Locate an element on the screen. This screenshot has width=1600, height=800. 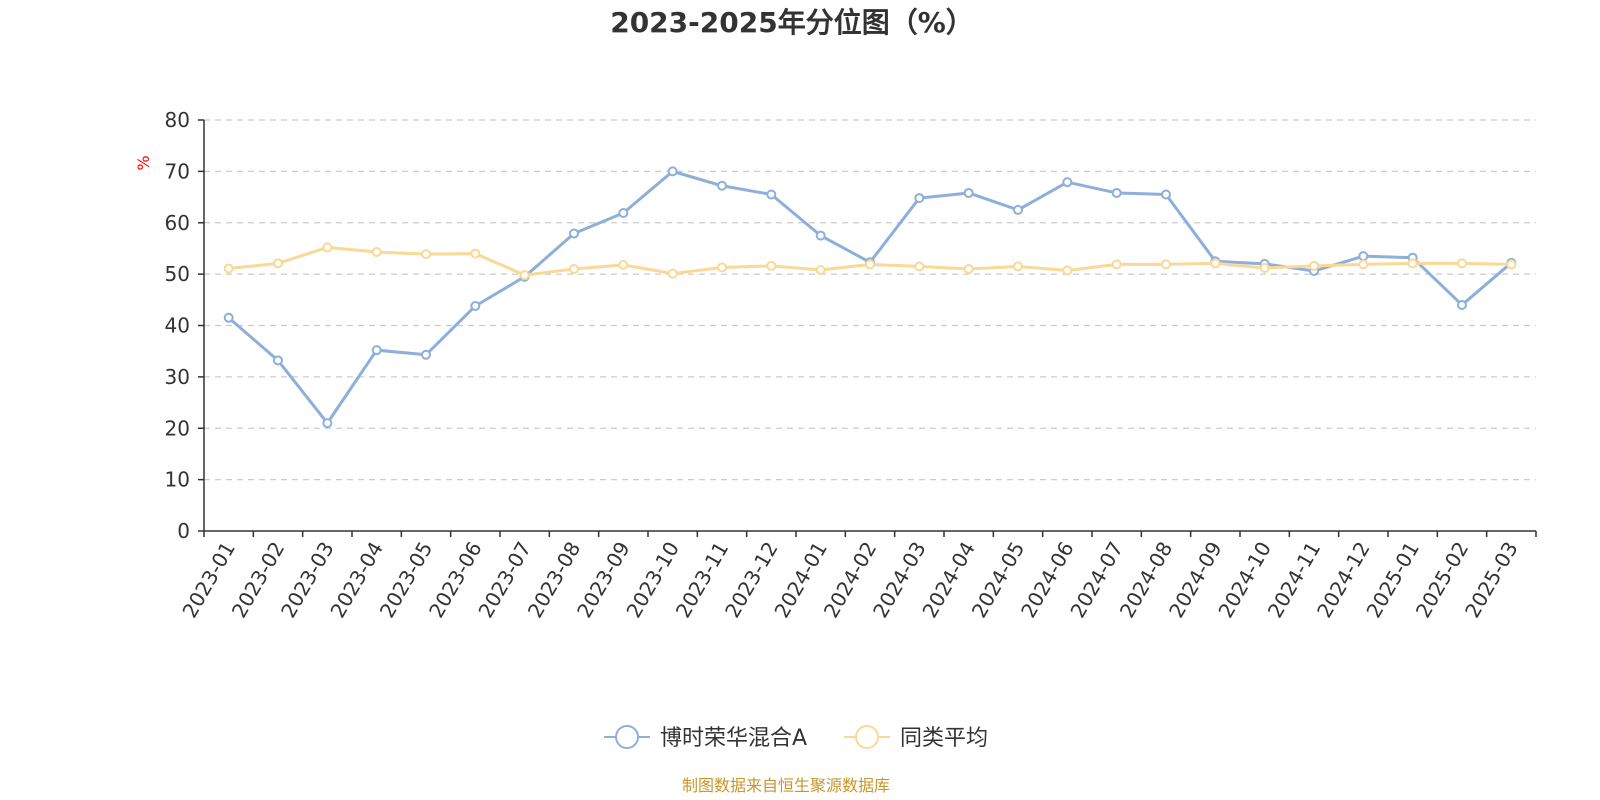
y-tick-label: 20 is located at coordinates (177, 428).